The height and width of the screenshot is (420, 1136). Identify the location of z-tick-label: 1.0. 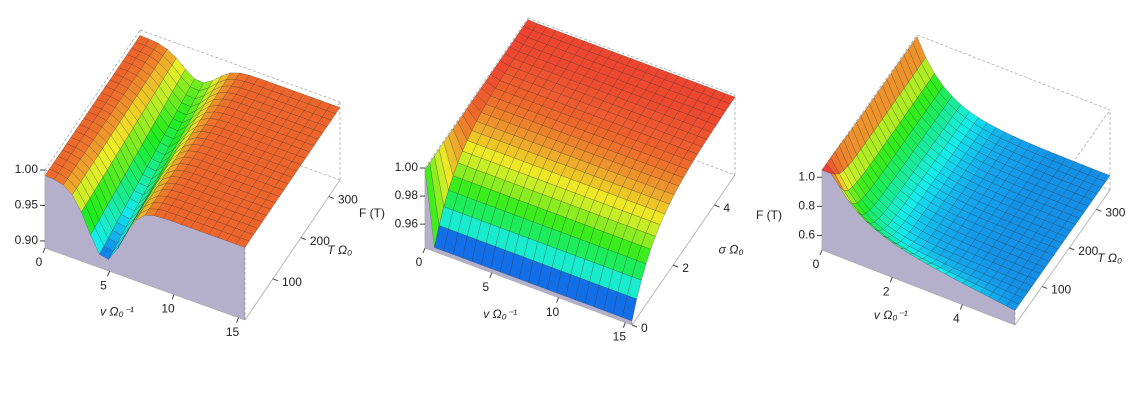
(806, 176).